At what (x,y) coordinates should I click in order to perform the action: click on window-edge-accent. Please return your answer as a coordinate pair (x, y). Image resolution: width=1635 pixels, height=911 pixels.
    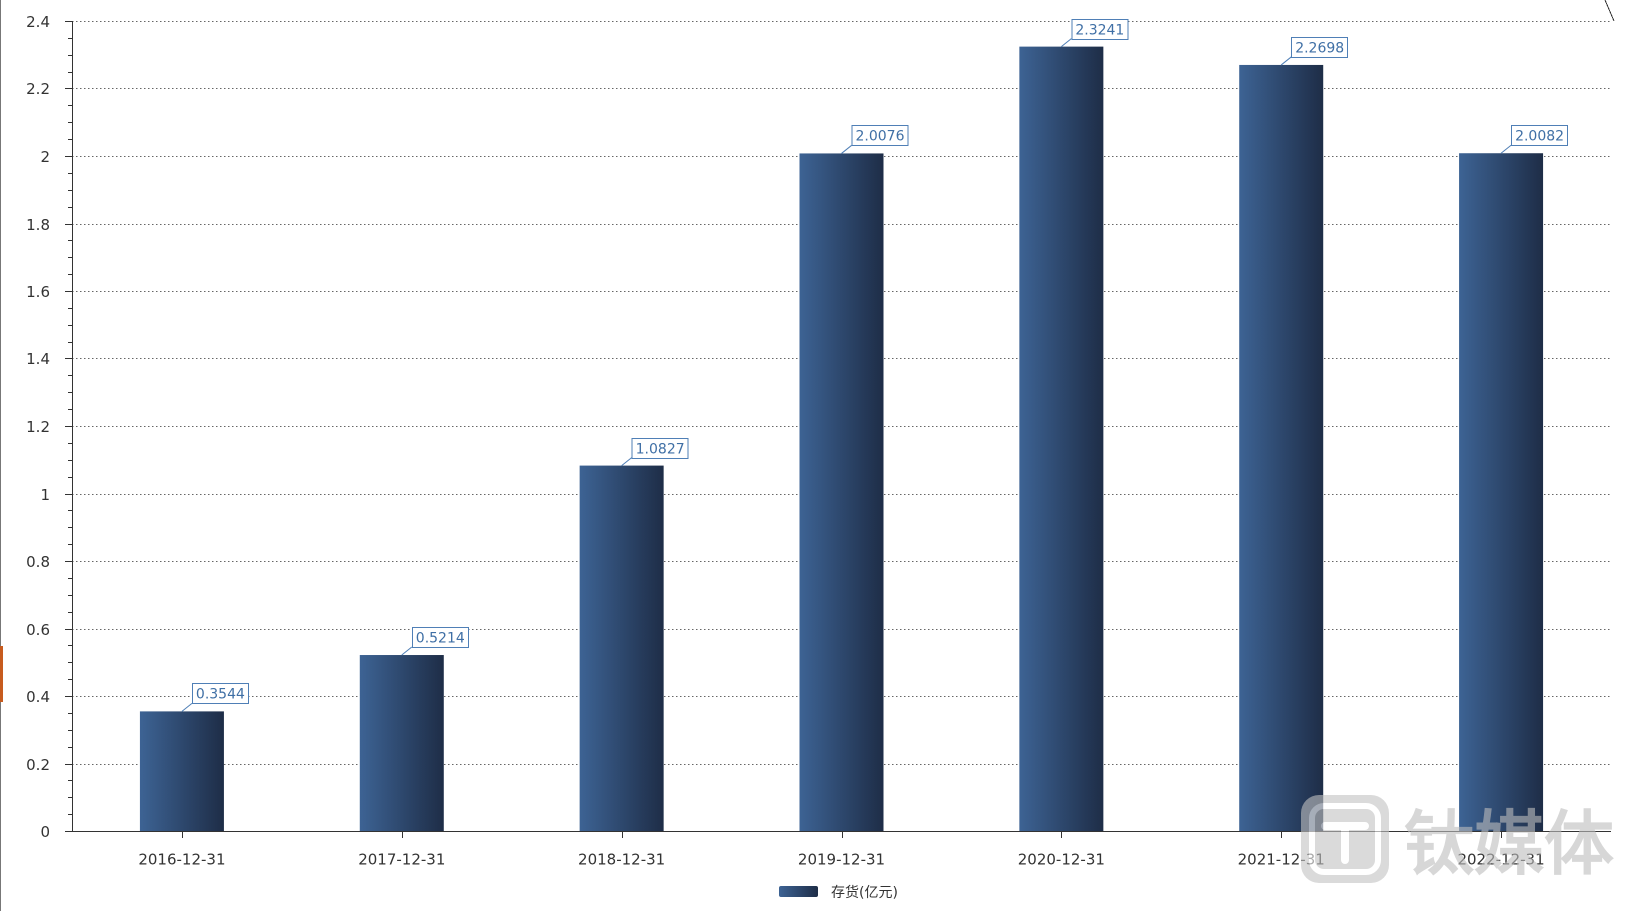
    Looking at the image, I should click on (1, 674).